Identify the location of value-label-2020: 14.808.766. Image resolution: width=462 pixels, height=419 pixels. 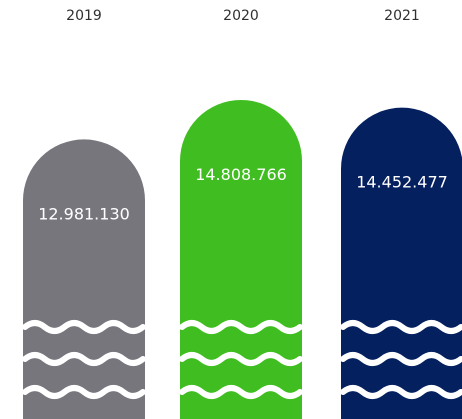
(241, 174).